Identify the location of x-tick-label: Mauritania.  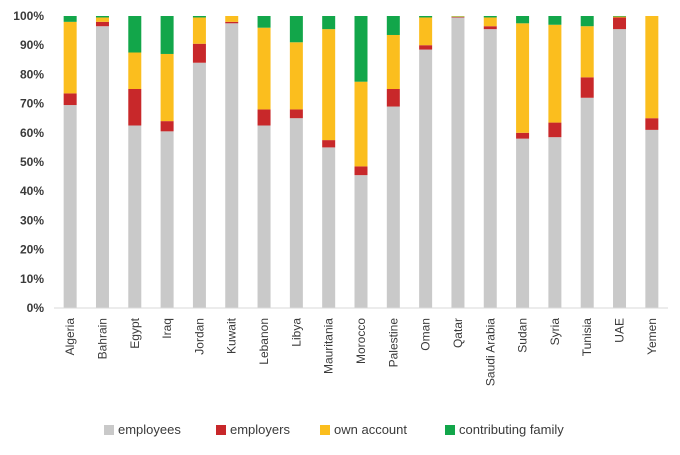
(329, 346).